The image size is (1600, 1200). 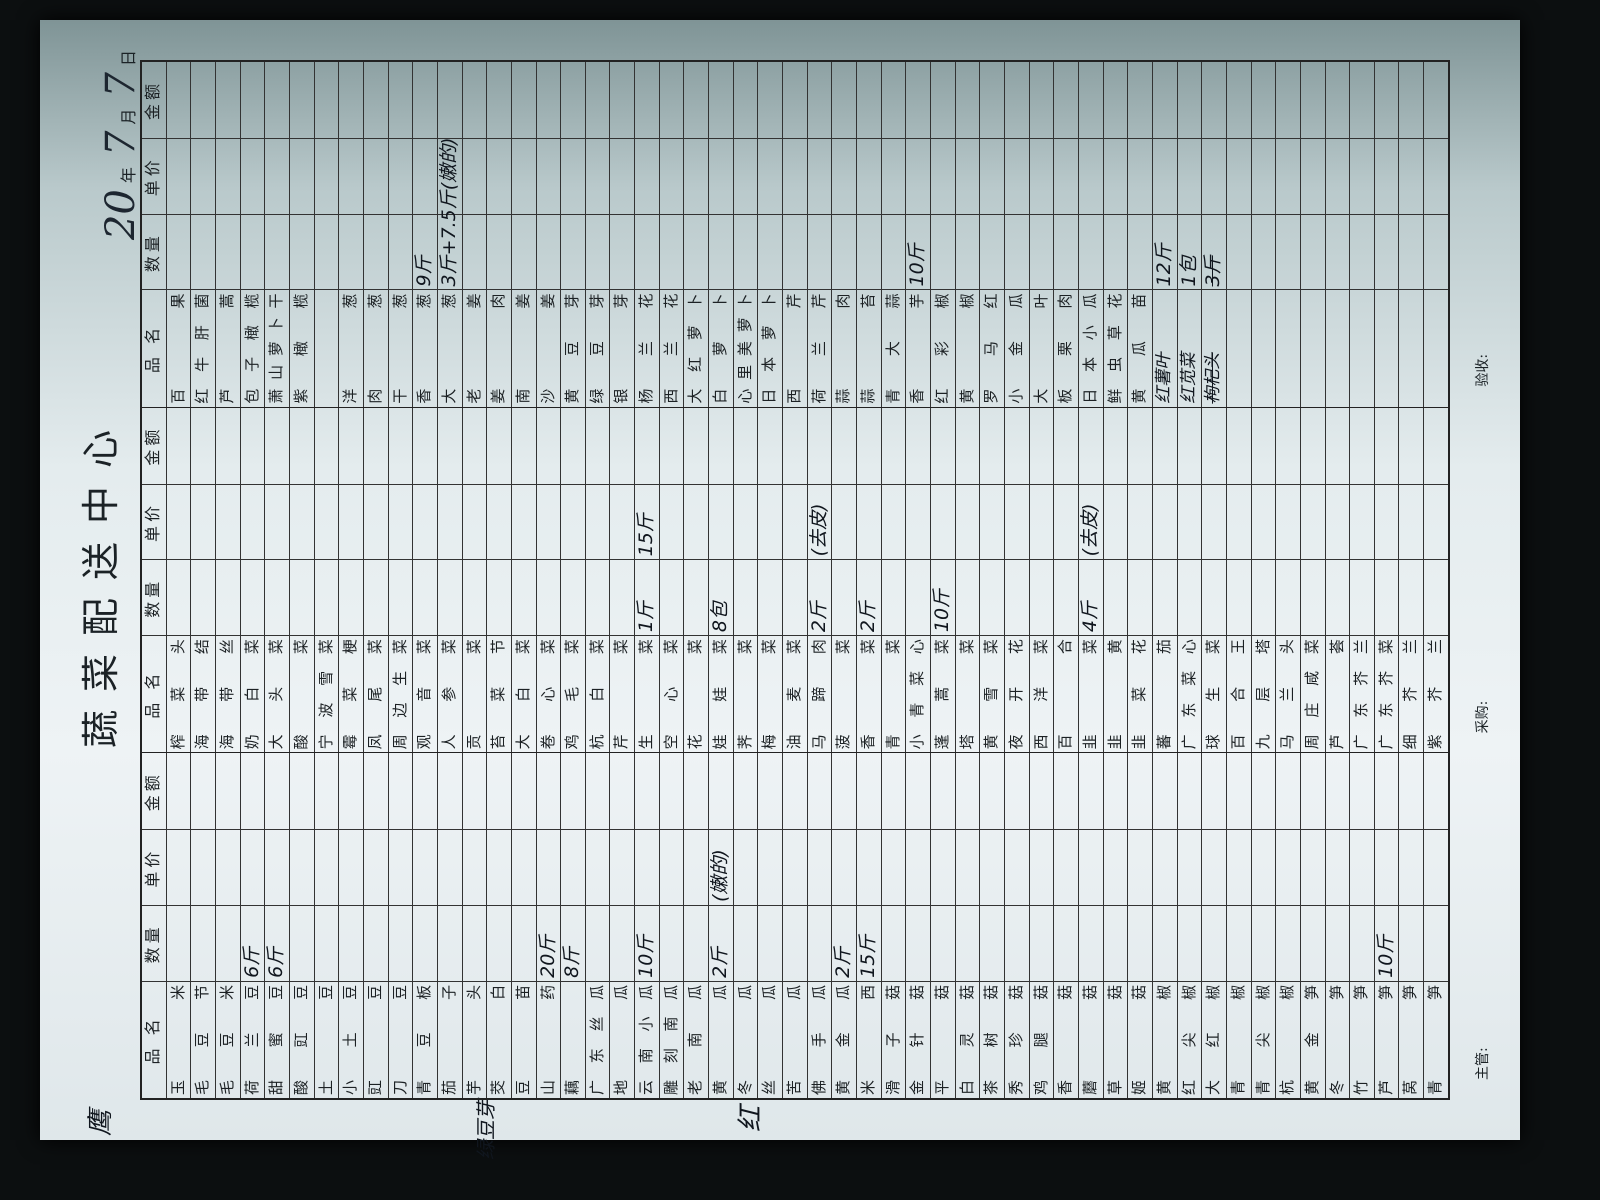 What do you see at coordinates (1214, 234) in the screenshot?
I see `table-row: 枸杞头 3斤` at bounding box center [1214, 234].